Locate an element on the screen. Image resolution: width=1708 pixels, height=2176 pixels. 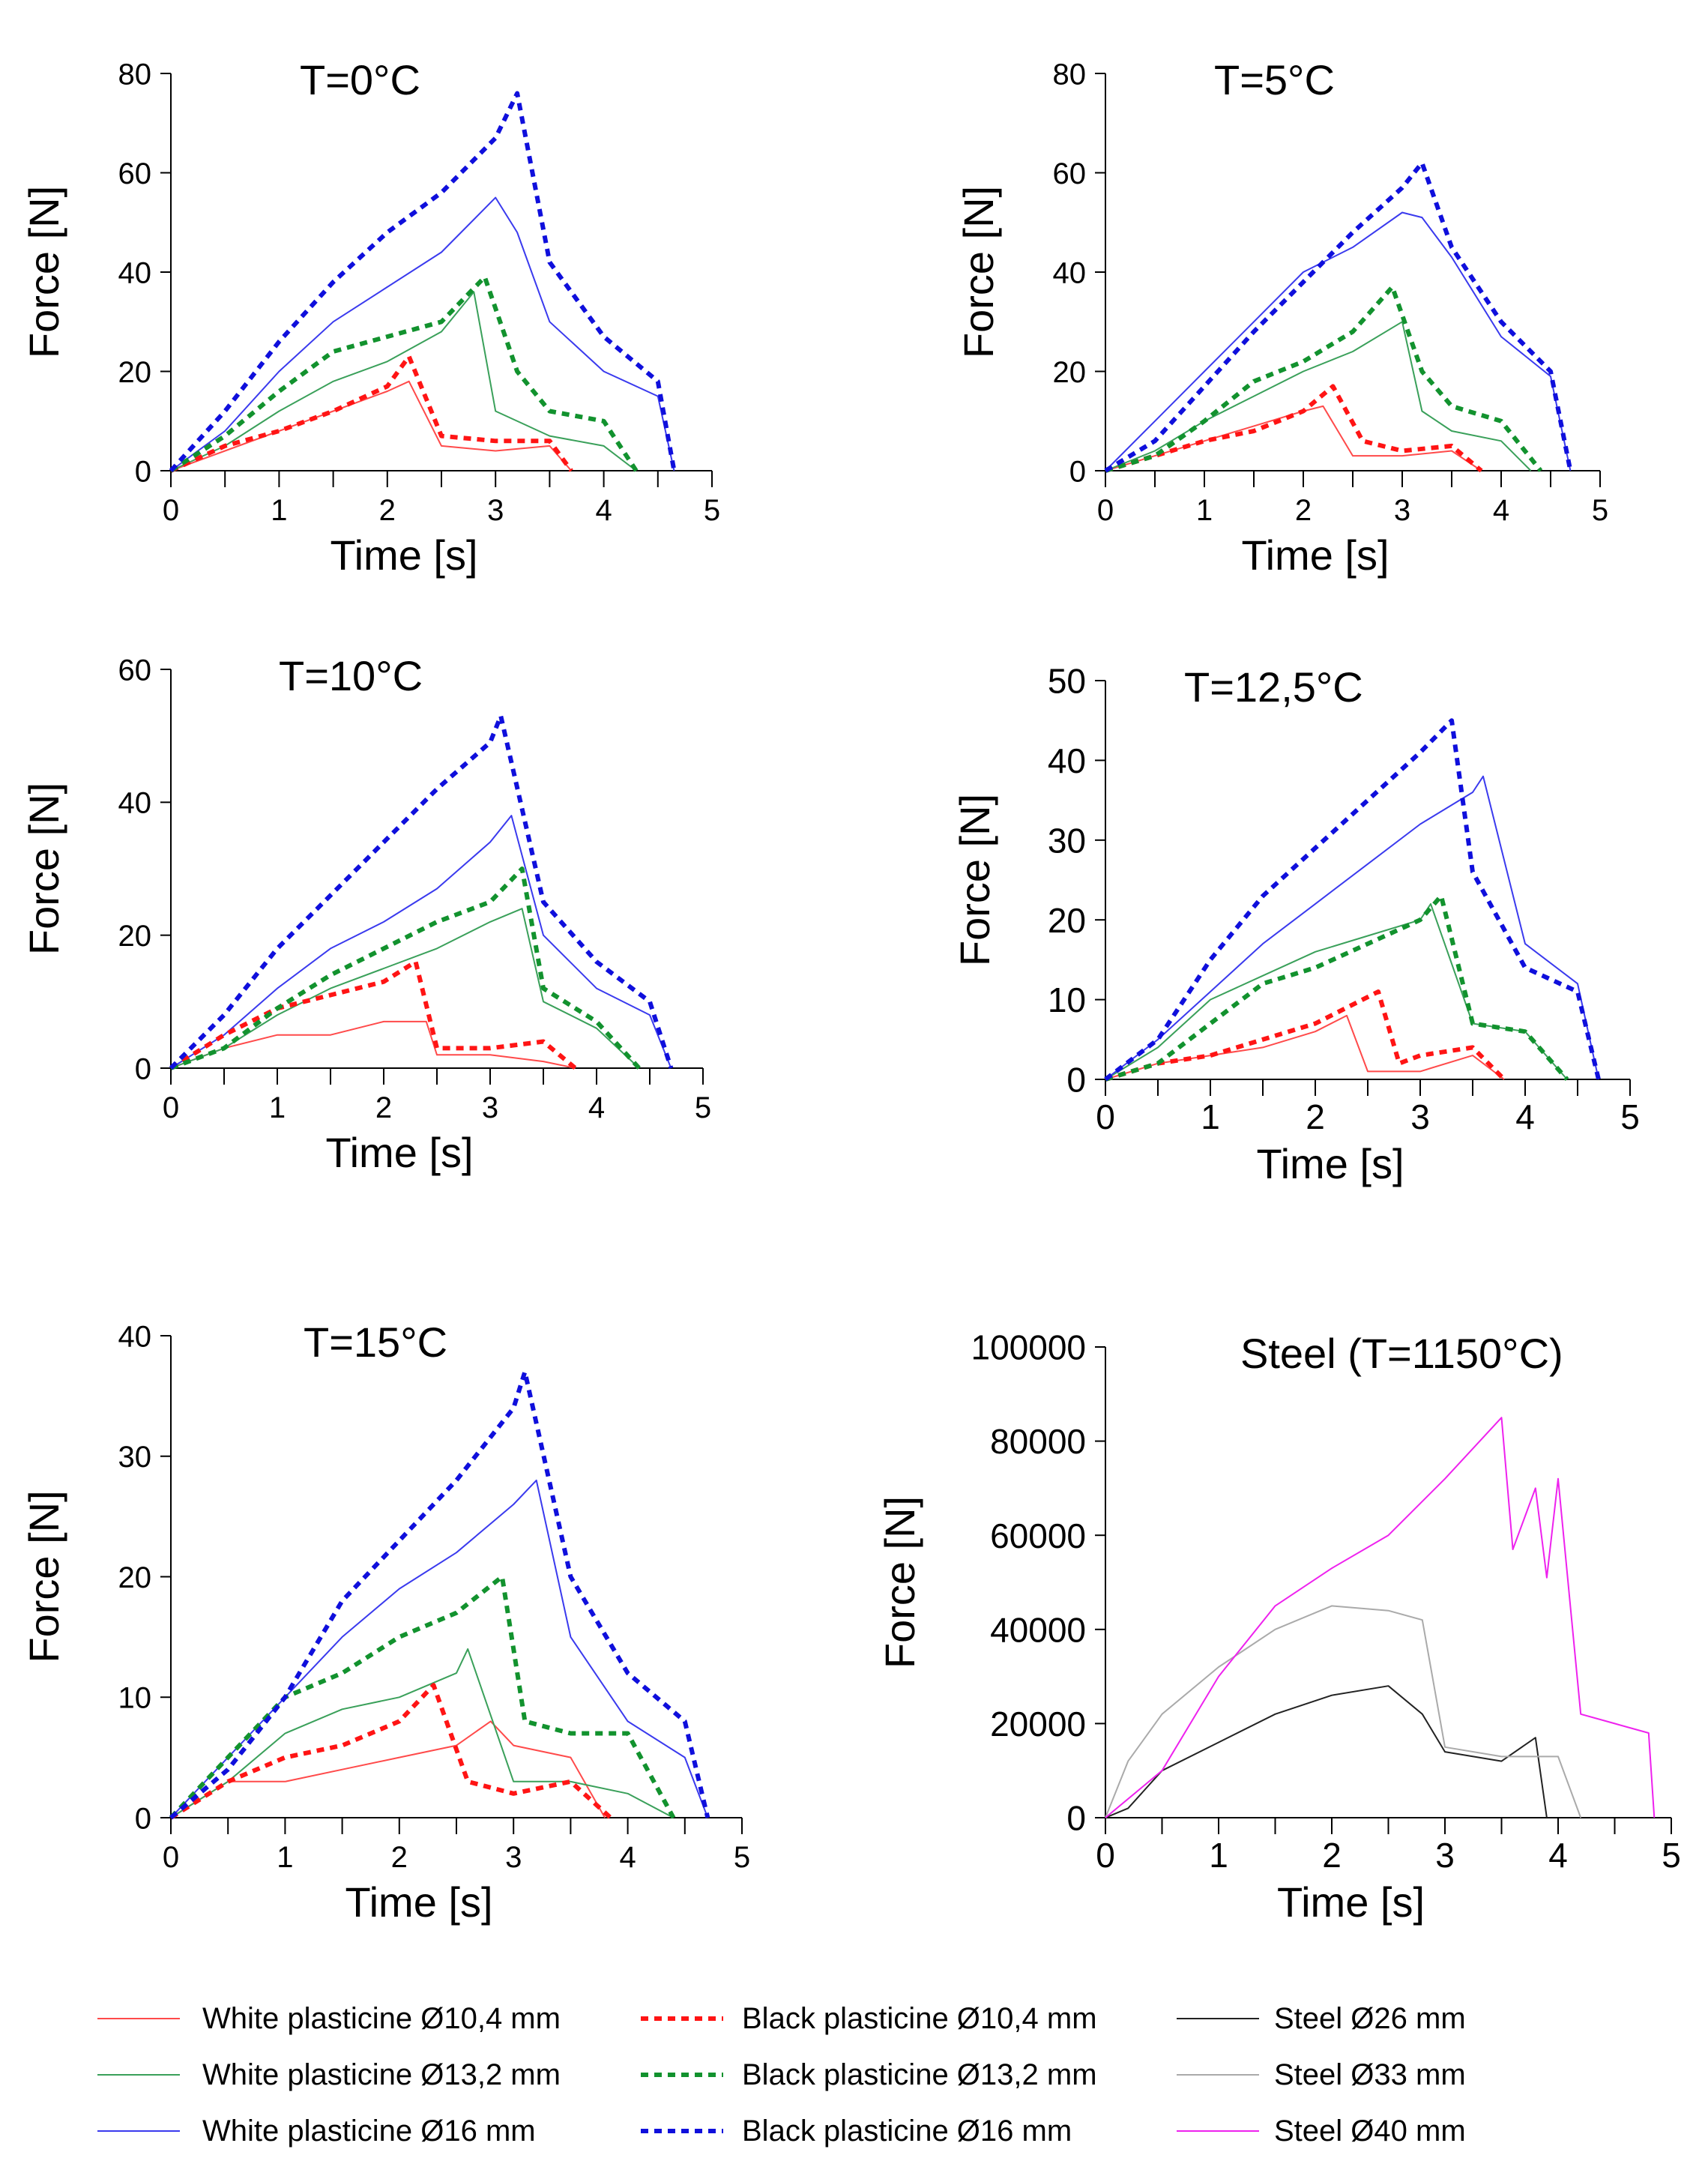
y-tick-label: 80000 is located at coordinates (1038, 1441).